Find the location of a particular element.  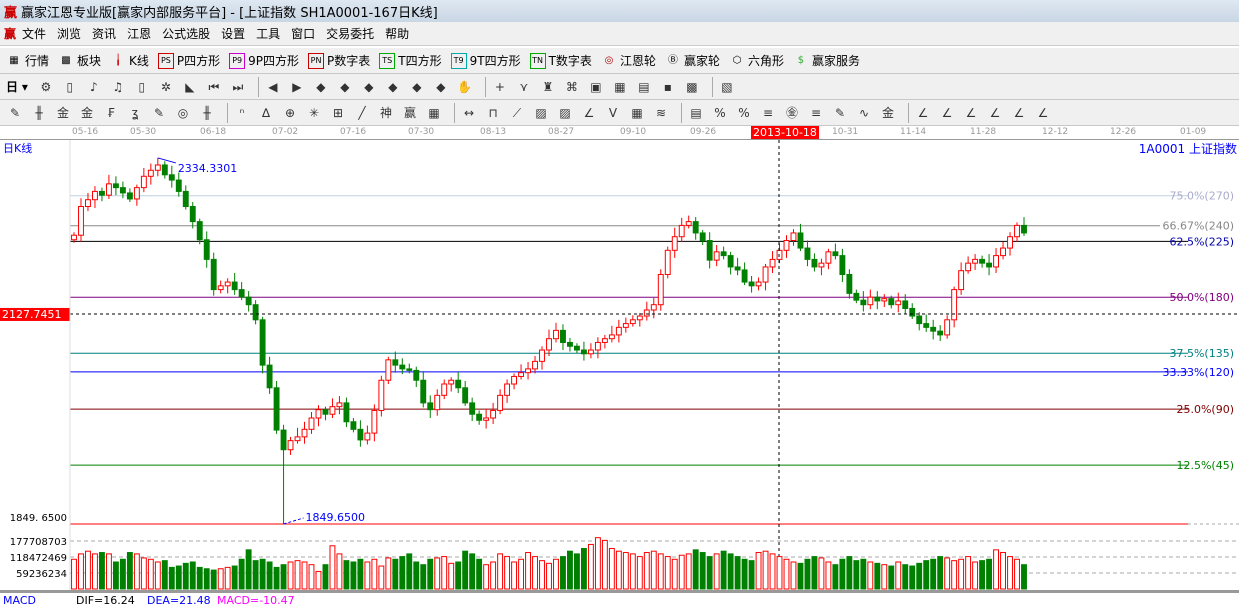

toolbar-ps-button: PS P四方形 is located at coordinates (188, 60).